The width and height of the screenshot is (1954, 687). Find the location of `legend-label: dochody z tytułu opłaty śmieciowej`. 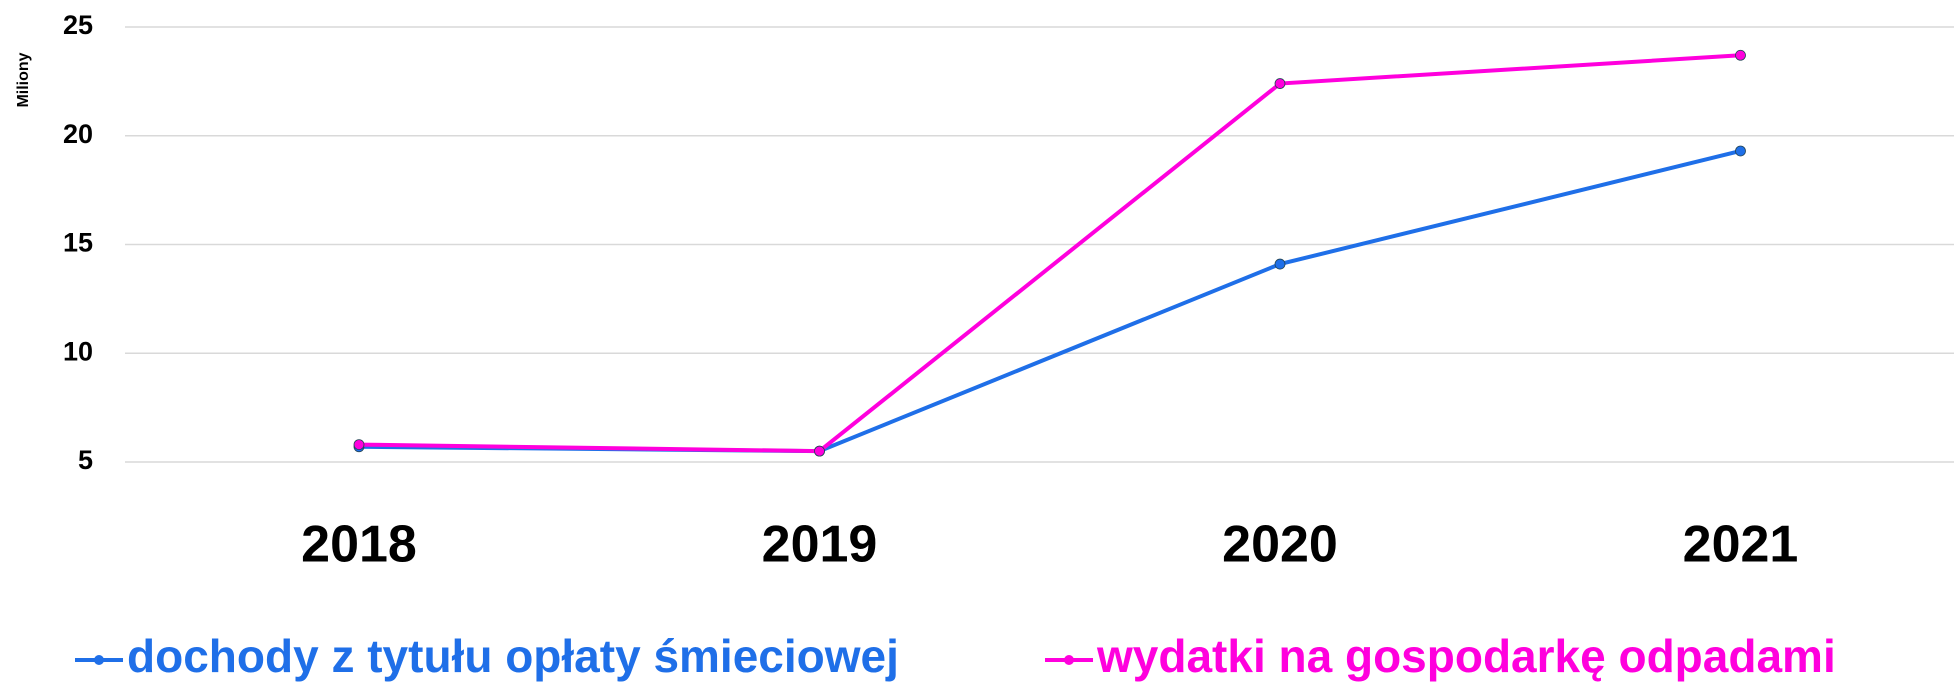

legend-label: dochody z tytułu opłaty śmieciowej is located at coordinates (513, 656).